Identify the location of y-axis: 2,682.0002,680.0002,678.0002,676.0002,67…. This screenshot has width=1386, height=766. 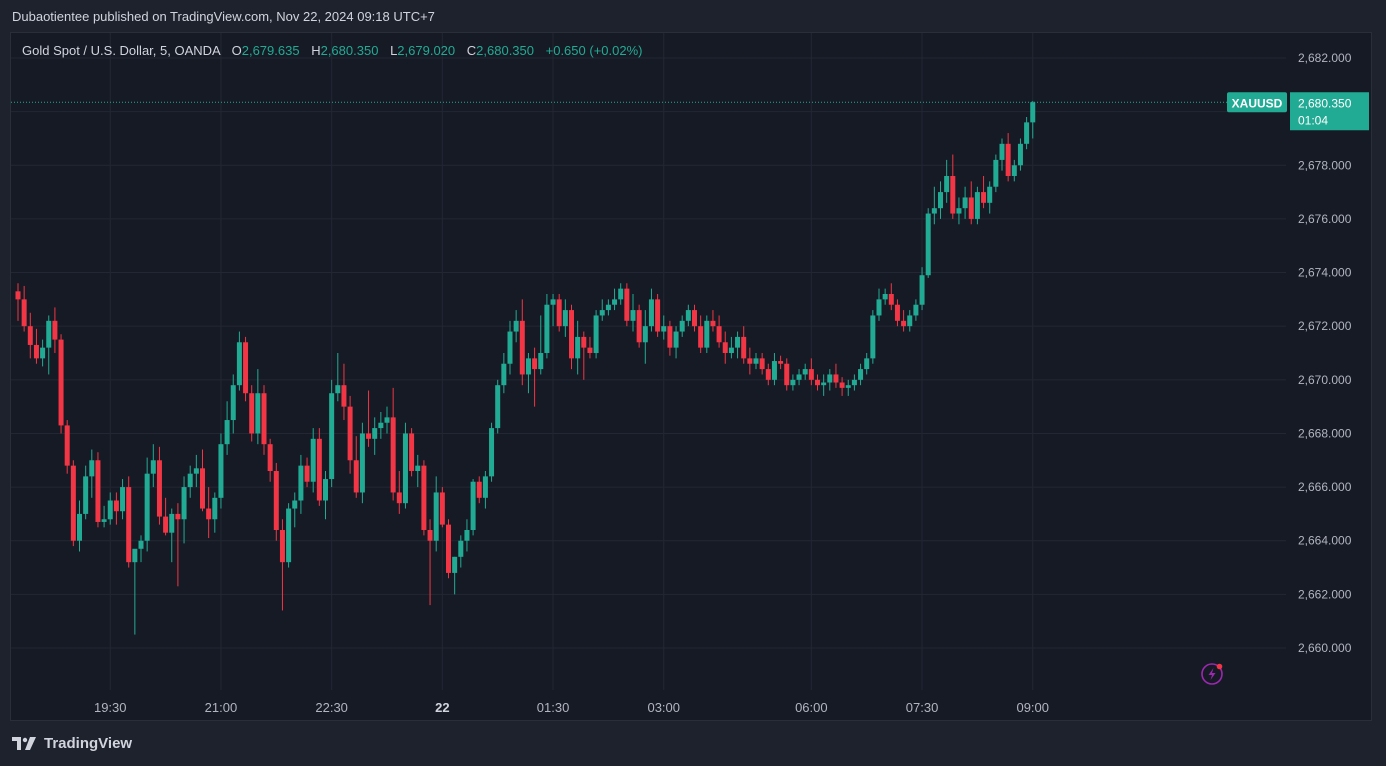
(1325, 353).